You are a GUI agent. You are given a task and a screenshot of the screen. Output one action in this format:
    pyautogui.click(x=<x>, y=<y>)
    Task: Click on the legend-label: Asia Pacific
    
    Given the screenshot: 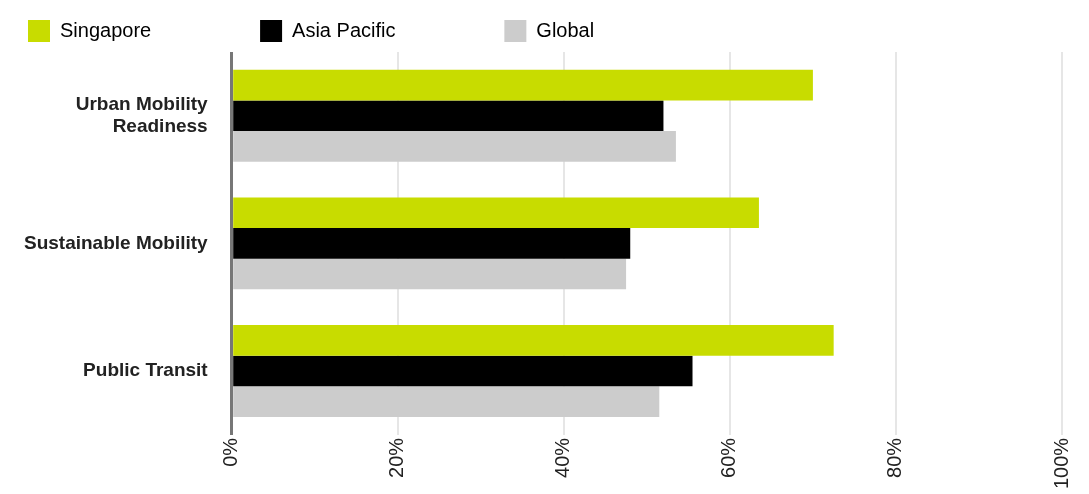 What is the action you would take?
    pyautogui.click(x=388, y=29)
    